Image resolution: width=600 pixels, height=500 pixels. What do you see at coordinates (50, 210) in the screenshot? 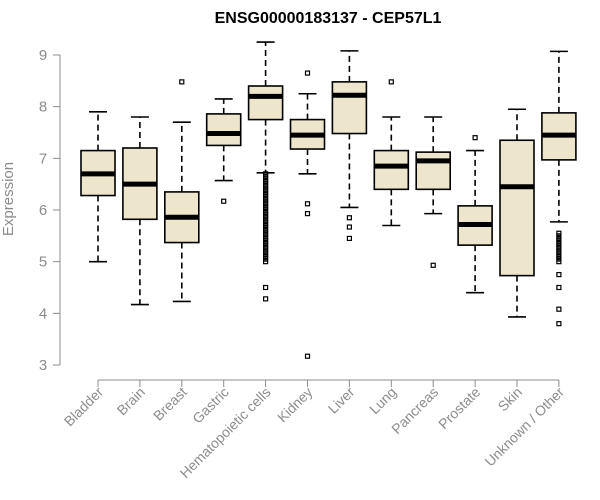
I see `y-axis: 3 4 5 6 7 8 9` at bounding box center [50, 210].